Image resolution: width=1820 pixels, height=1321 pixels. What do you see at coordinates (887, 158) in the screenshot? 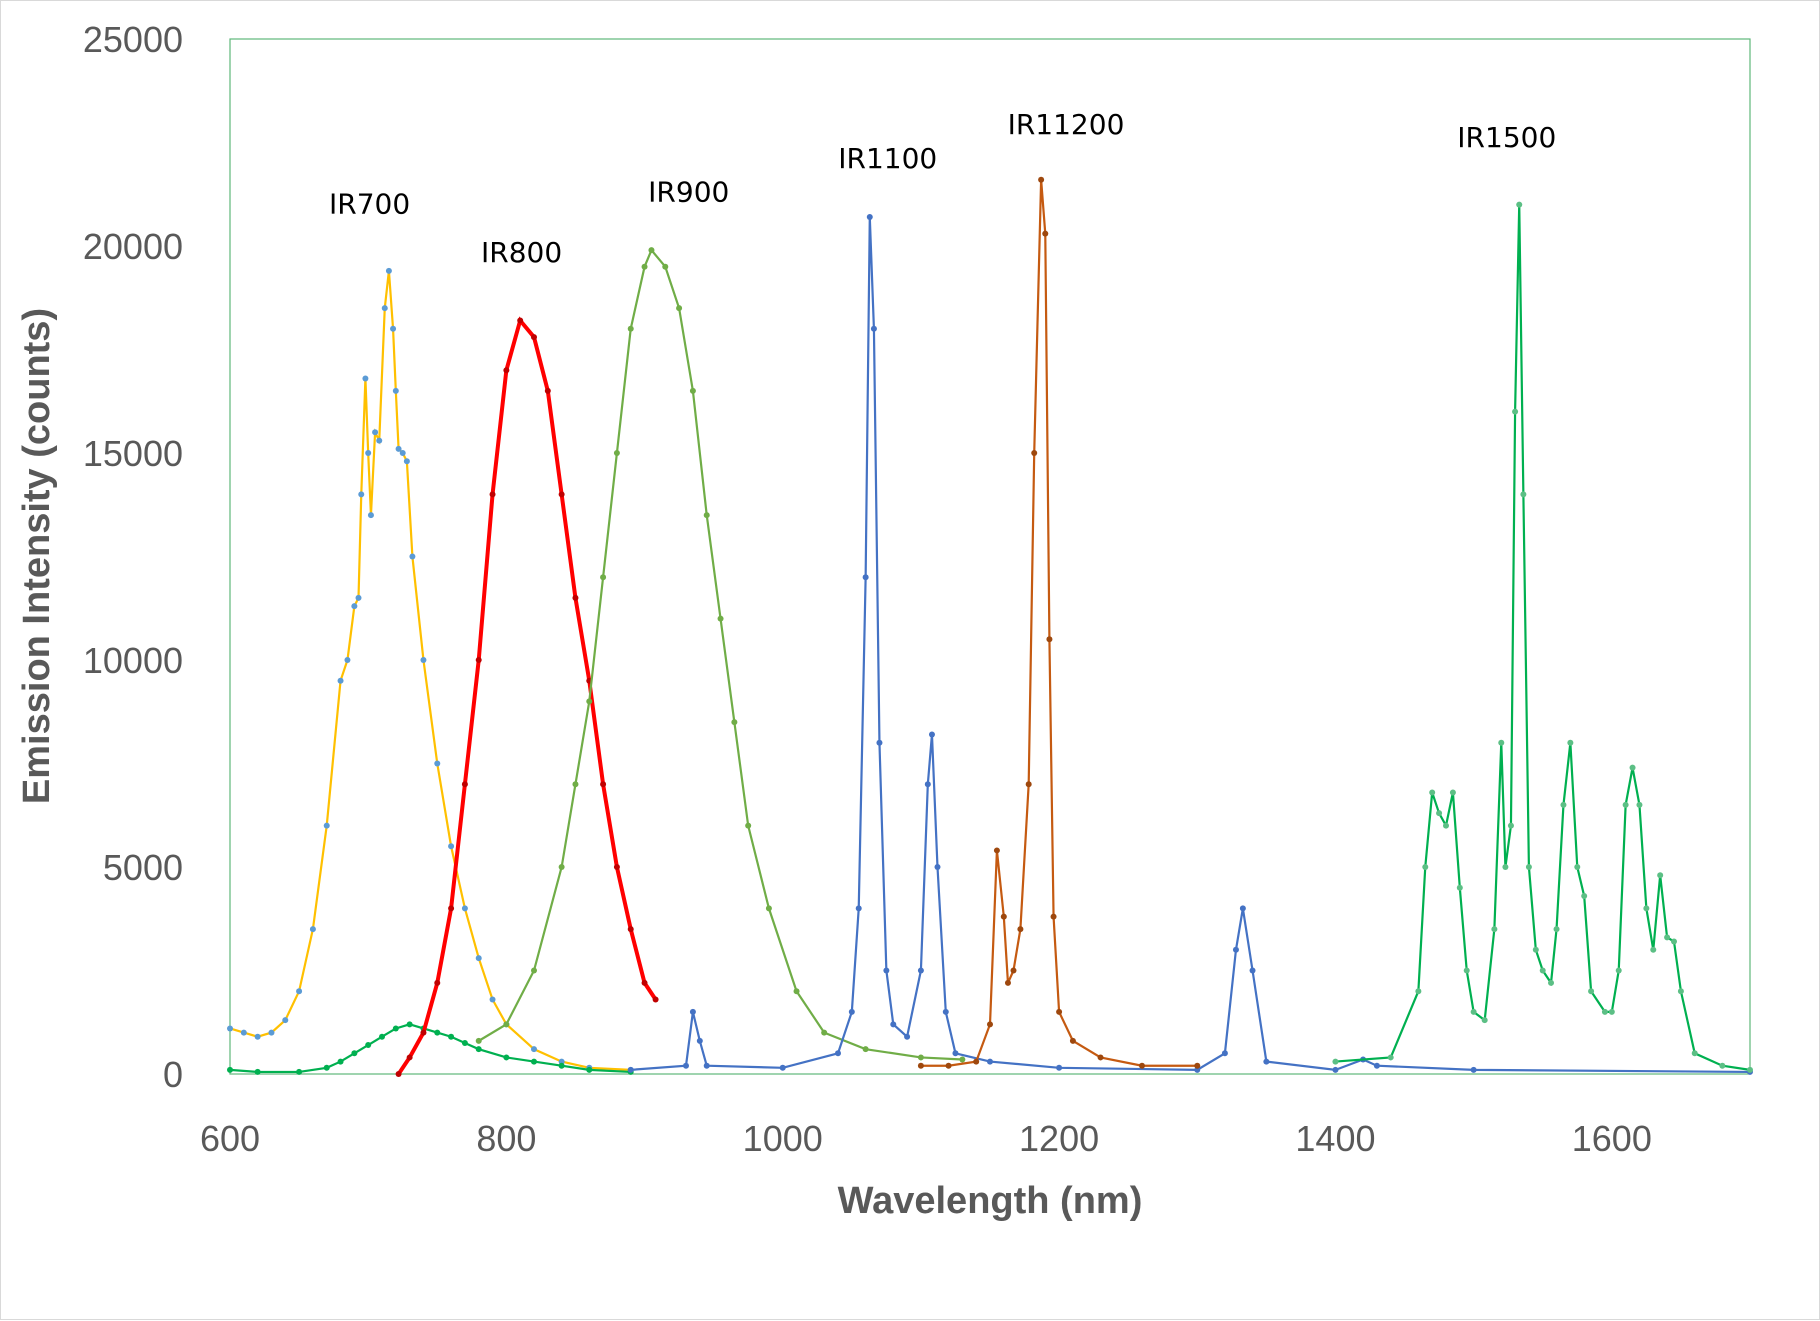
I see `peak-label: IR1100` at bounding box center [887, 158].